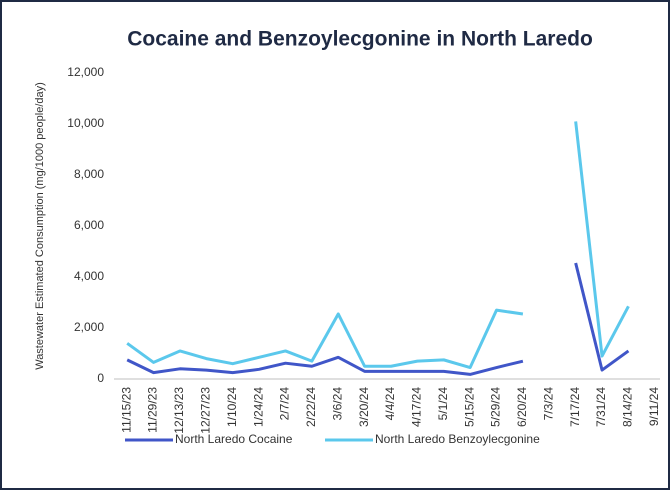 This screenshot has width=670, height=490. I want to click on x-tick-label: 3/20/24, so click(364, 407).